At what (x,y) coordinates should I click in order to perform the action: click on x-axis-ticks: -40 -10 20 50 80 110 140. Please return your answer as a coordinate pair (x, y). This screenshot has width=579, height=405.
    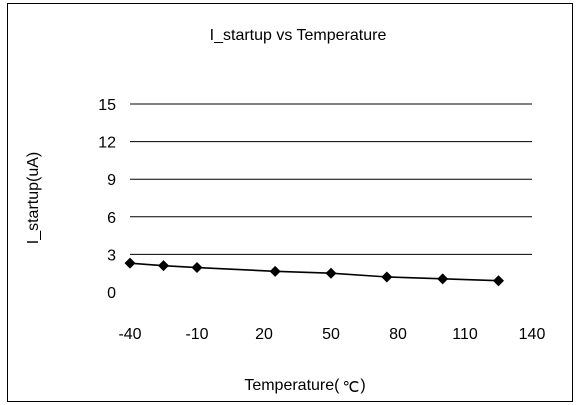
    Looking at the image, I should click on (331, 334).